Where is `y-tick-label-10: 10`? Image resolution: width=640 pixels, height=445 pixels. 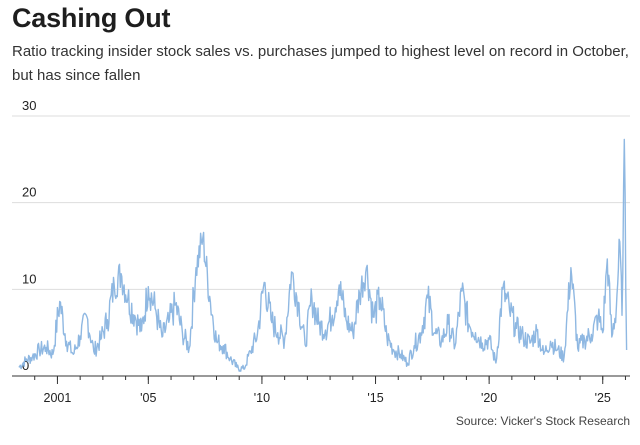 y-tick-label-10: 10 is located at coordinates (29, 278).